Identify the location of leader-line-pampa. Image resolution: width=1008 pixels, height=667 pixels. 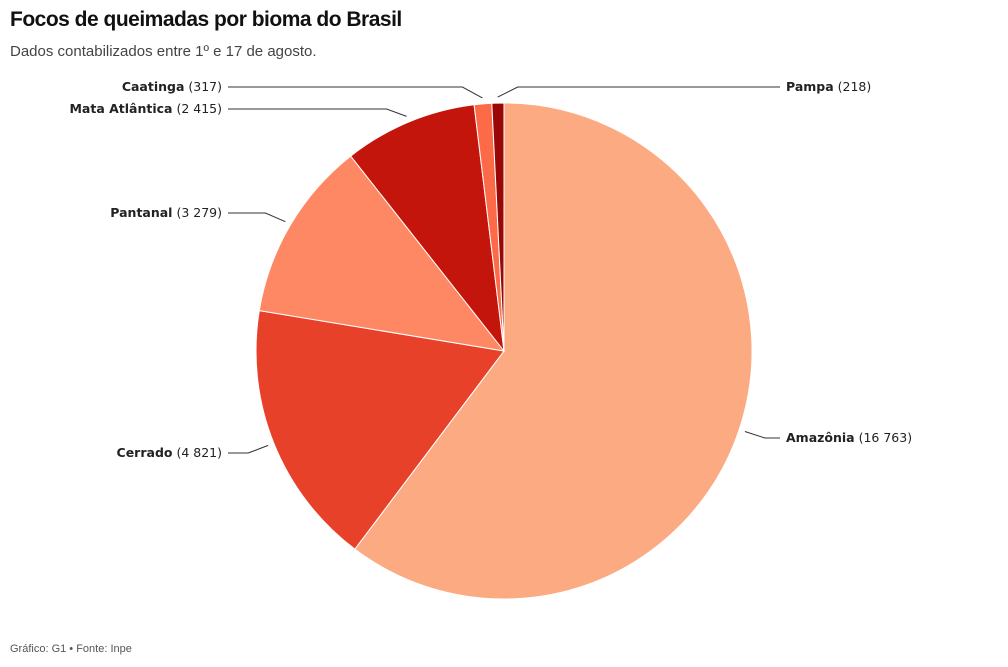
(638, 92).